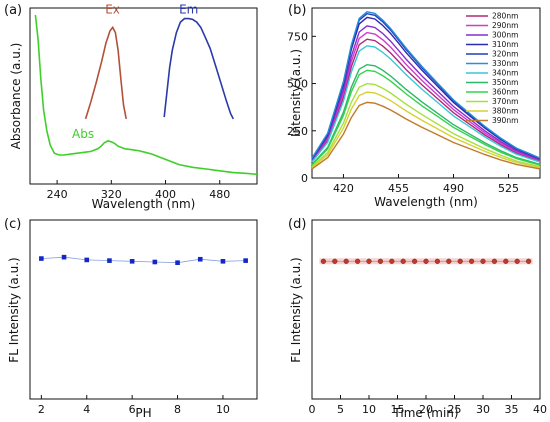 This screenshot has width=550, height=422. What do you see at coordinates (296, 93) in the screenshot?
I see `panel-b-ylabel: Intensity (a.u.)` at bounding box center [296, 93].